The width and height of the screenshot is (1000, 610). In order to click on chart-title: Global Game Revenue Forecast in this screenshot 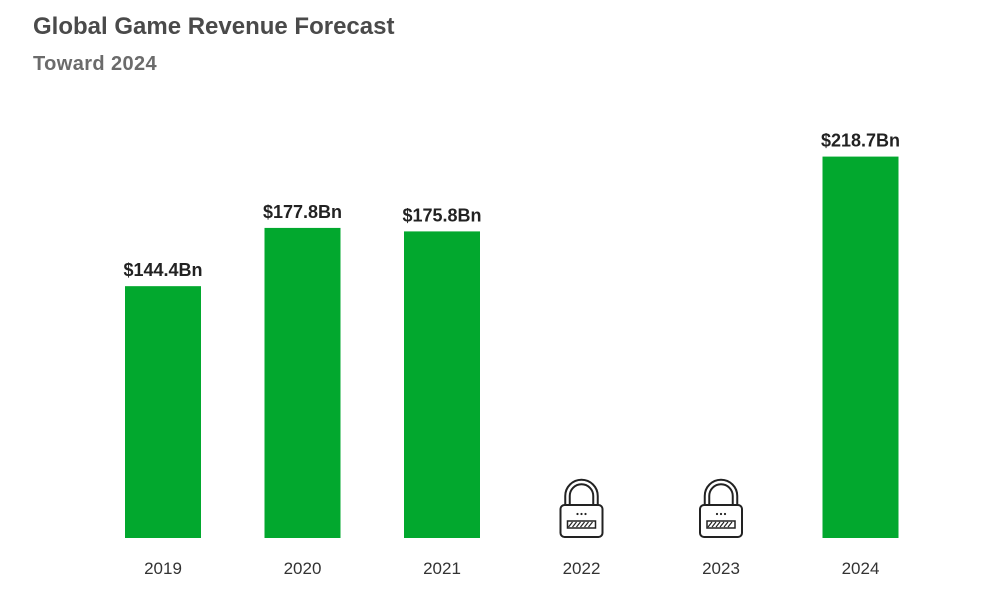, I will do `click(214, 26)`.